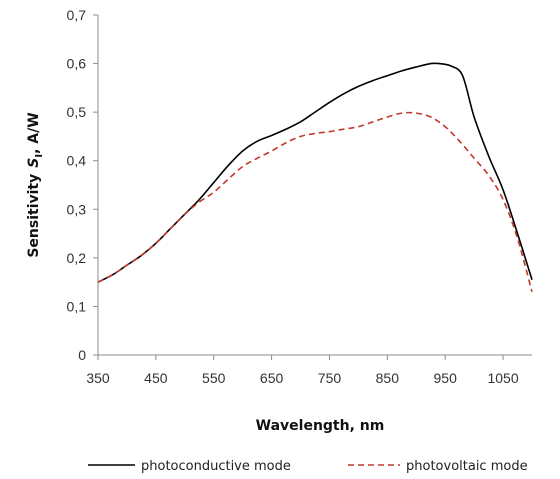 The width and height of the screenshot is (560, 479). Describe the element at coordinates (388, 378) in the screenshot. I see `x-tick-label: 850` at that location.